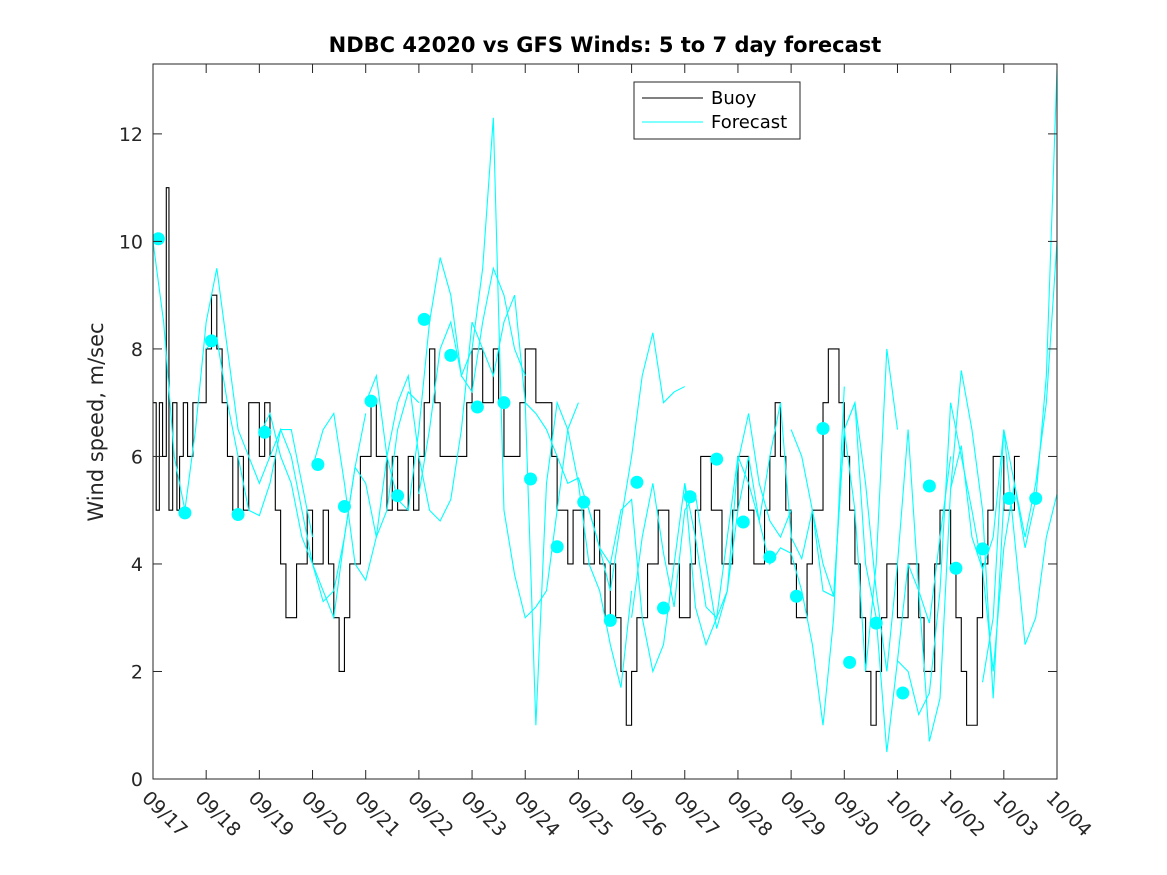  What do you see at coordinates (96, 421) in the screenshot?
I see `y-axis-label: Wind speed, m/sec` at bounding box center [96, 421].